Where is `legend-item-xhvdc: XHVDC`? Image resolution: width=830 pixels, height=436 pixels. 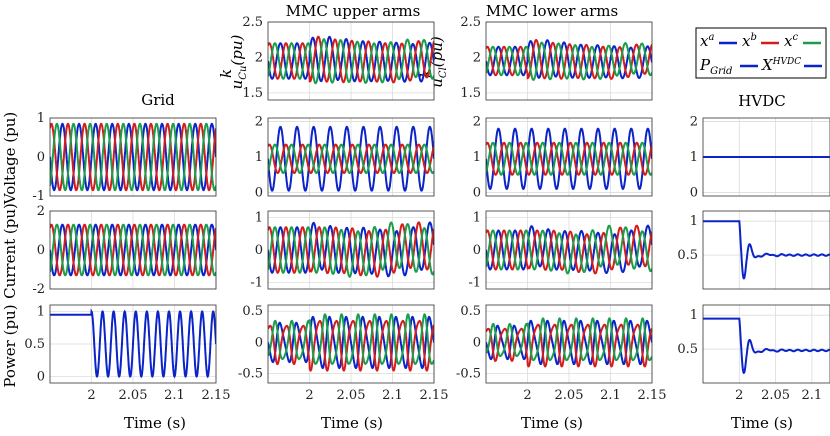 legend-item-xhvdc: XHVDC is located at coordinates (791, 65).